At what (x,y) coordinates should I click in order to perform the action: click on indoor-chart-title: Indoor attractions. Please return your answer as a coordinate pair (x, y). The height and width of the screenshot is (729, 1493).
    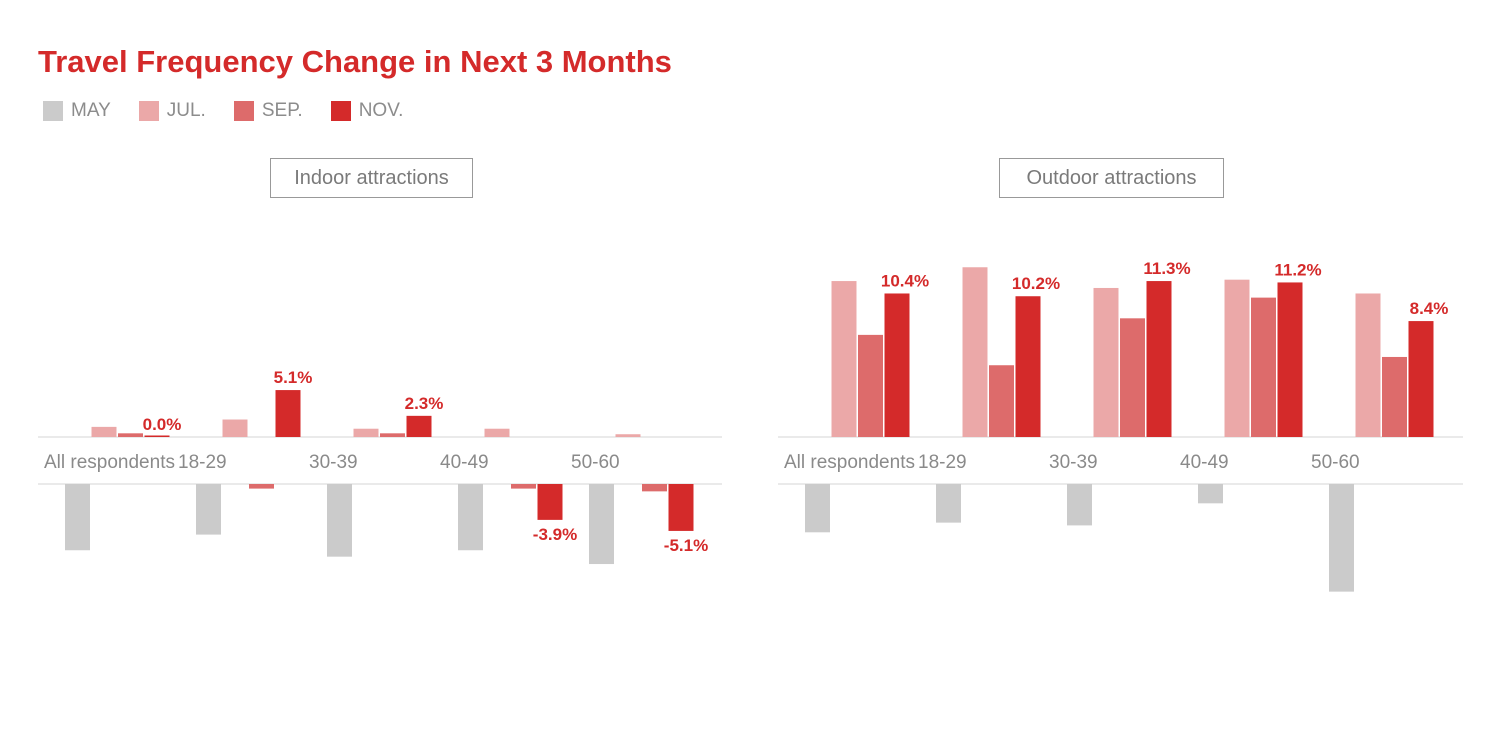
    Looking at the image, I should click on (371, 178).